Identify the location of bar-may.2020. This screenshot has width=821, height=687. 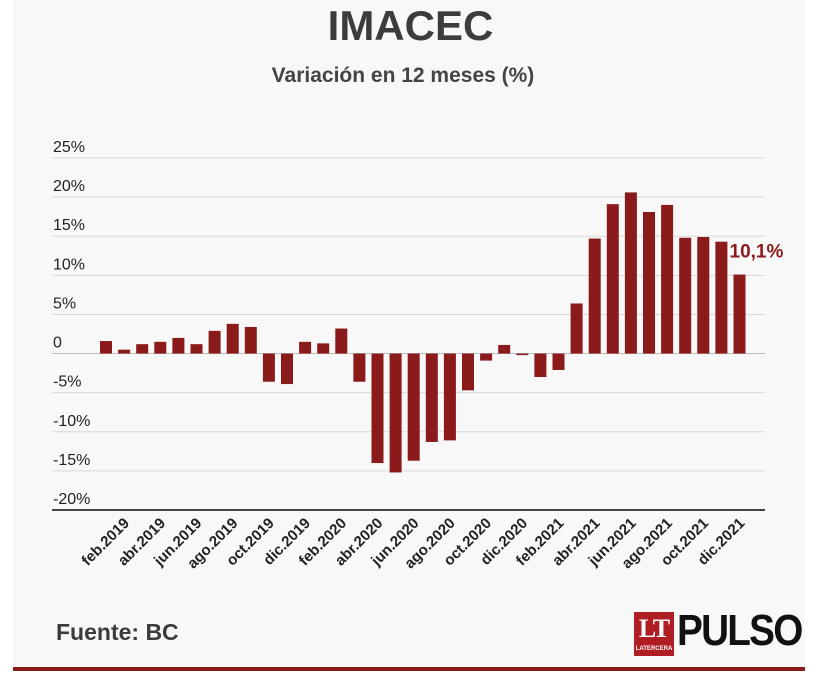
(395, 413).